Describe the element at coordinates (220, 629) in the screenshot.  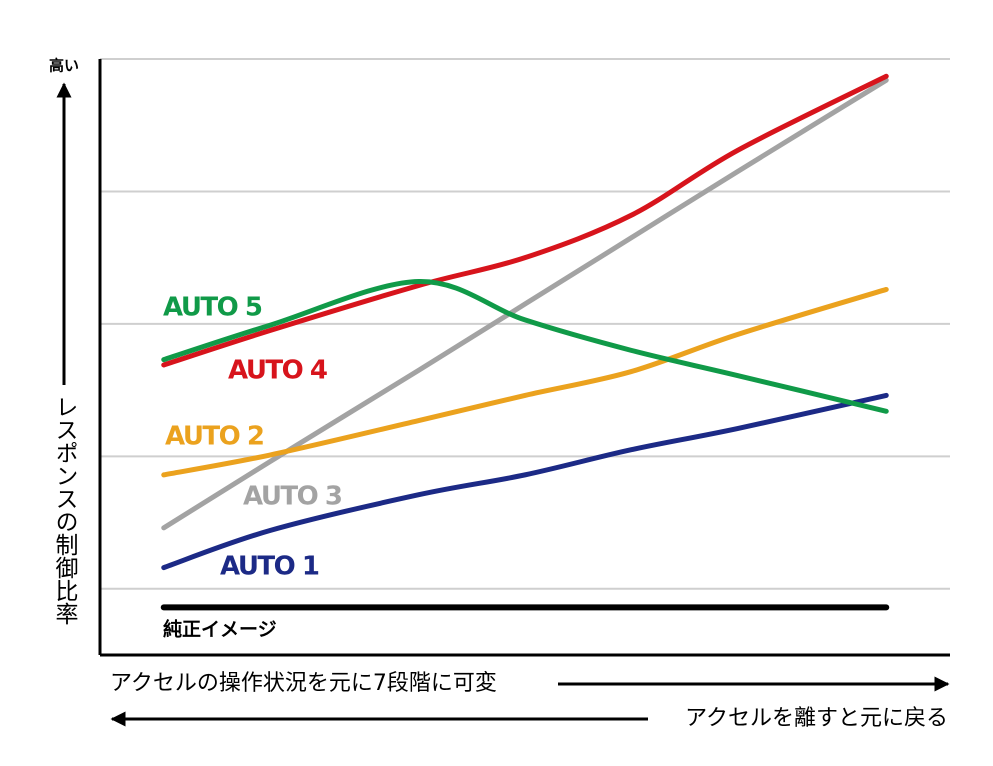
I see `series-label: 純正イメージ` at that location.